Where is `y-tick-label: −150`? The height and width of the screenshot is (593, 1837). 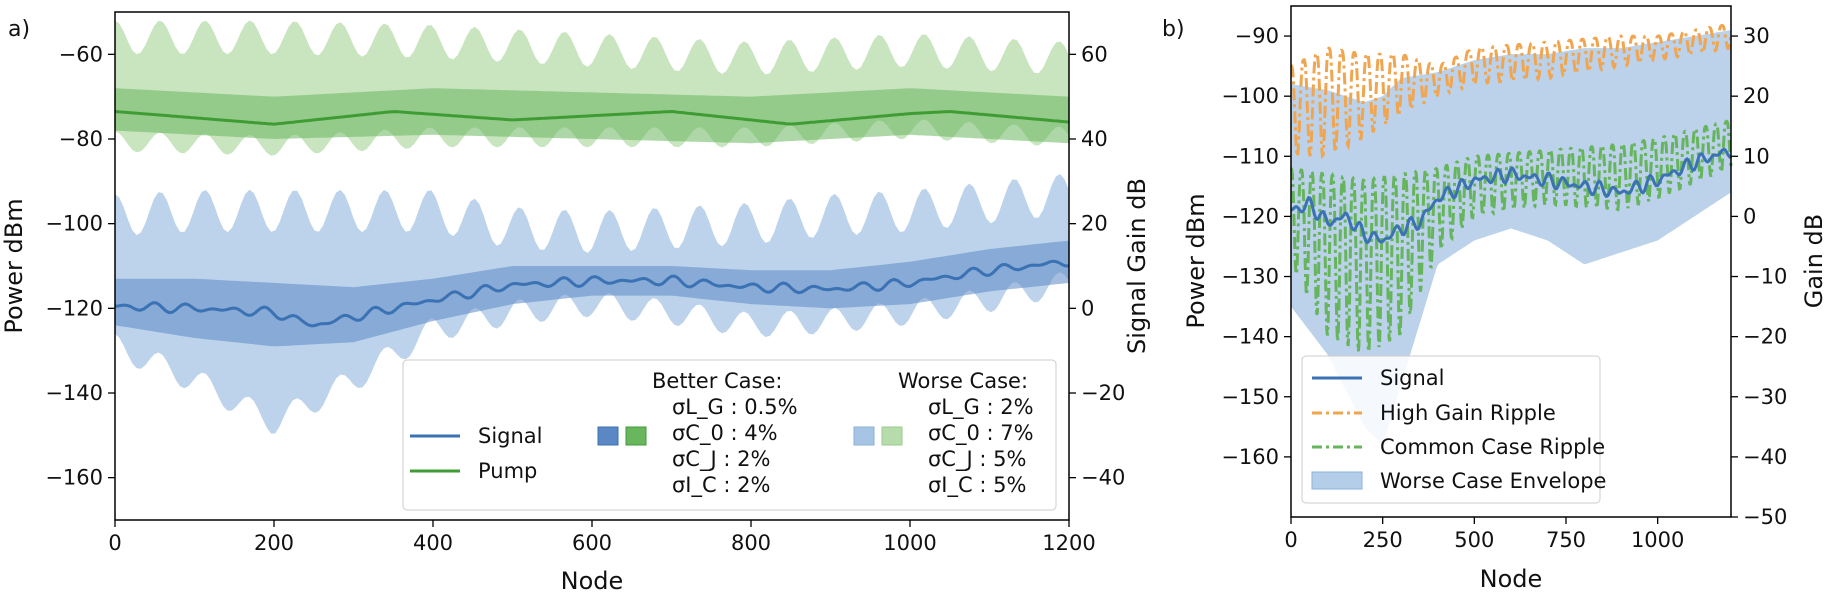
y-tick-label: −150 is located at coordinates (1250, 397).